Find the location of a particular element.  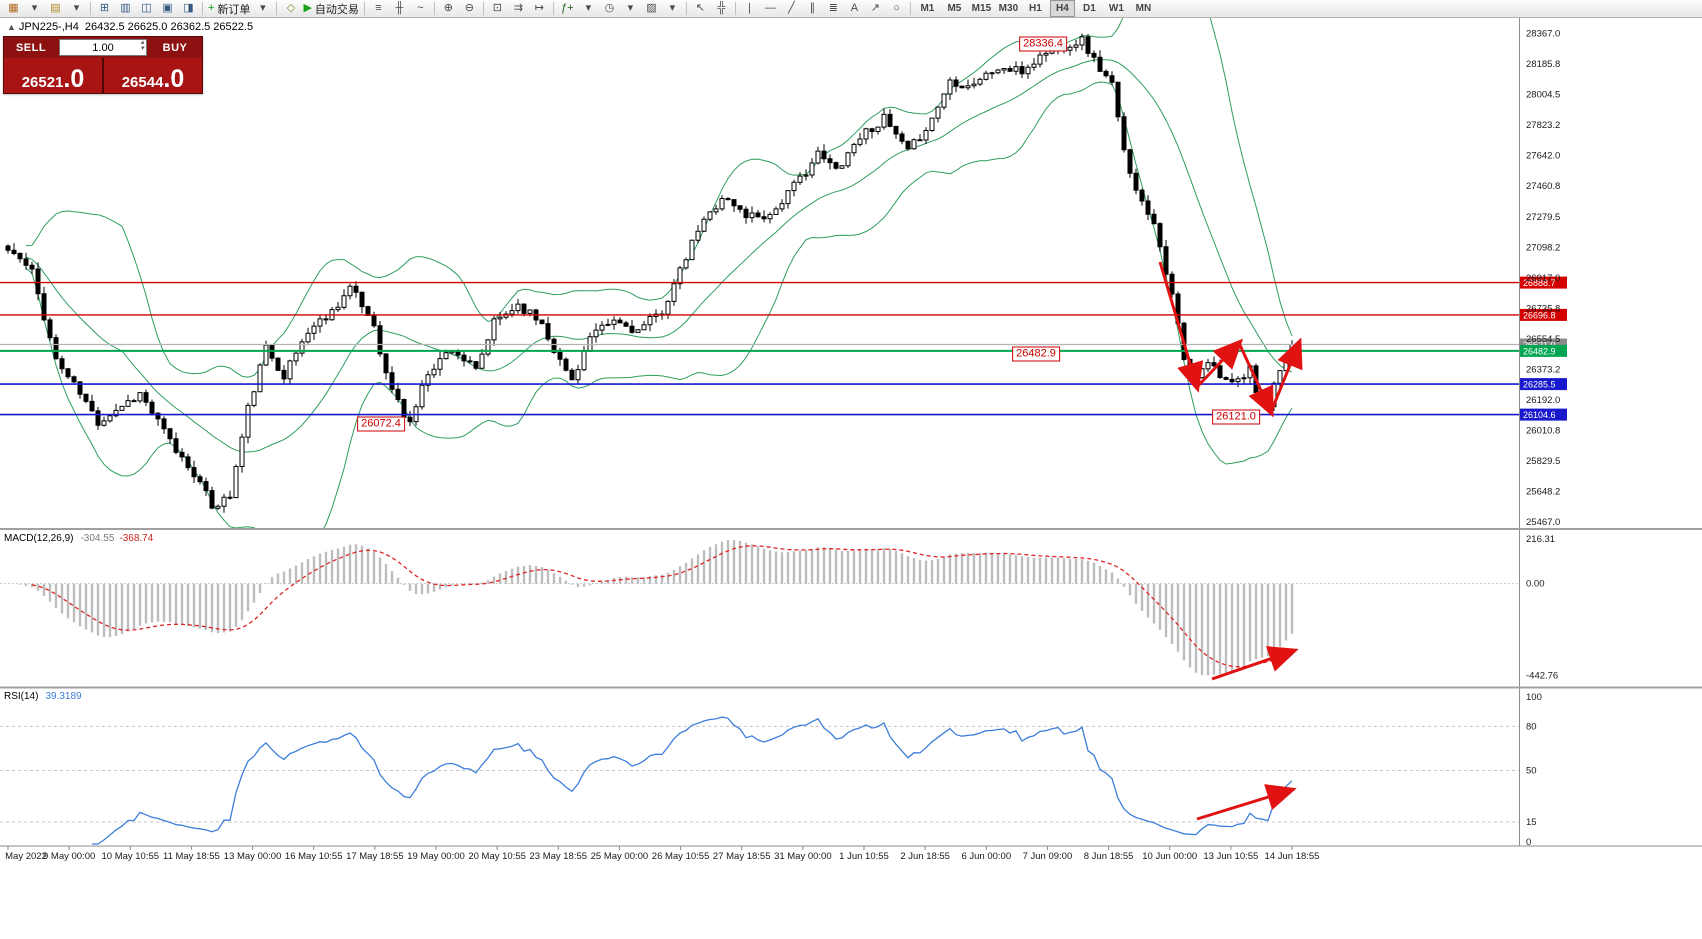

periods-icon: ◷ is located at coordinates (609, 8).